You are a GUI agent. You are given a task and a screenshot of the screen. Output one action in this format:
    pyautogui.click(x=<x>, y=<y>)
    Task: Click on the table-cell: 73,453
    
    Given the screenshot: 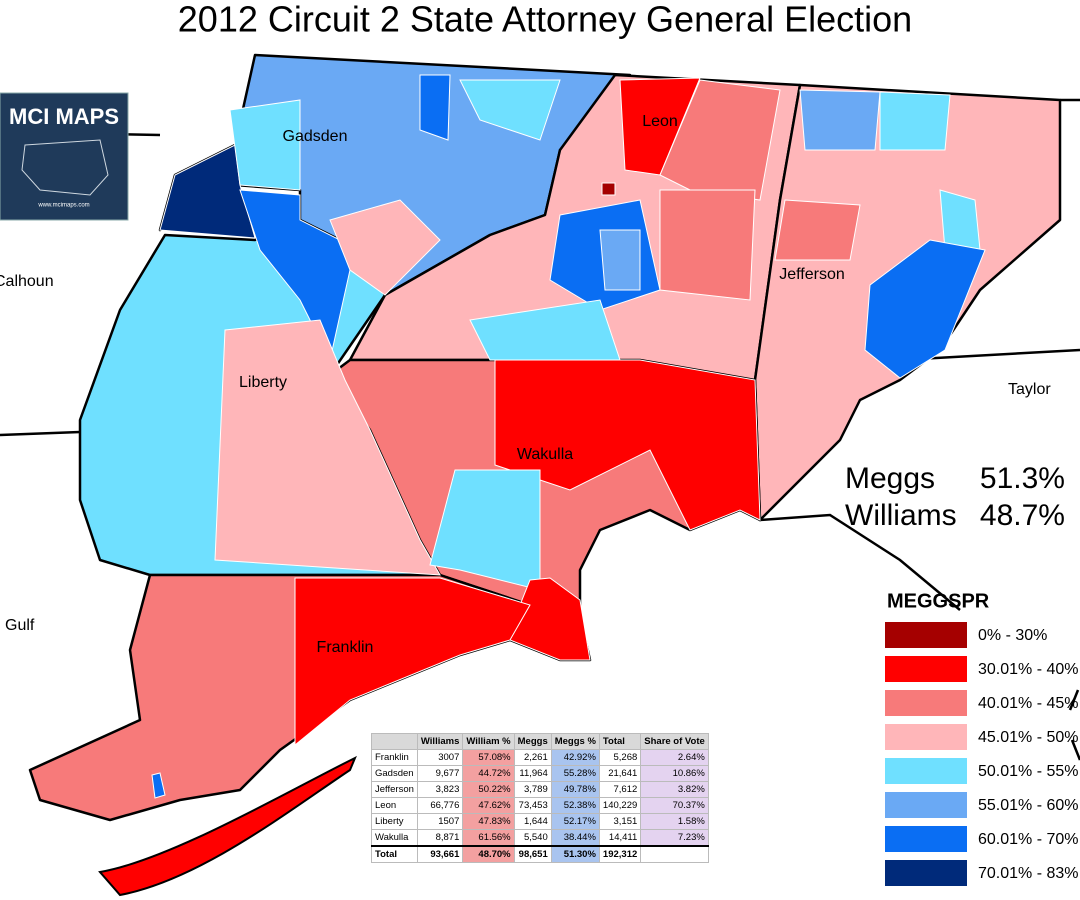 What is the action you would take?
    pyautogui.click(x=532, y=805)
    